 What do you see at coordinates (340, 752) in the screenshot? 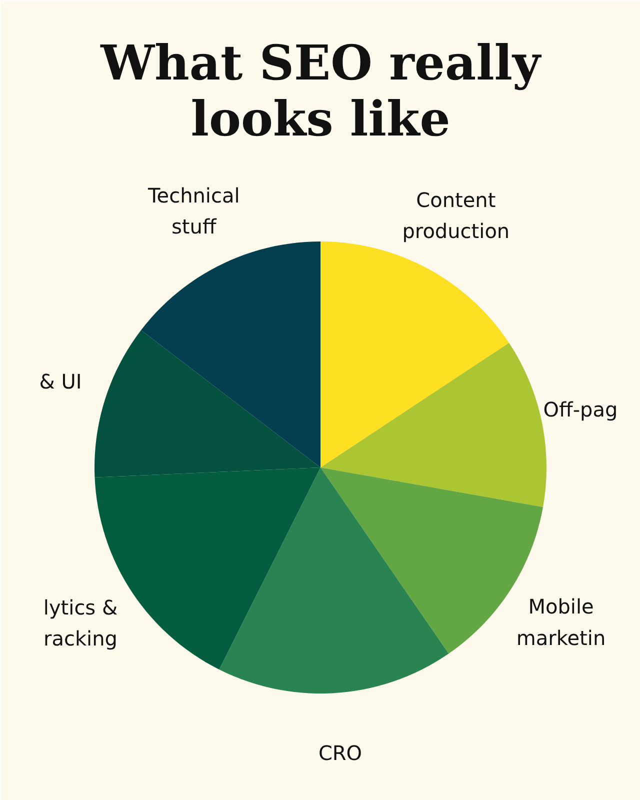
I see `slice-label: CRO` at bounding box center [340, 752].